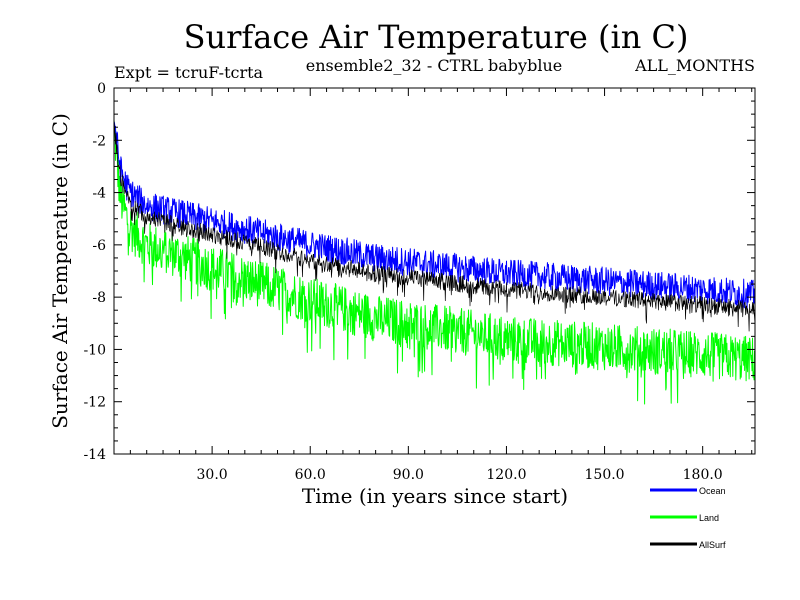 The height and width of the screenshot is (600, 800). I want to click on y-tick-label: -4, so click(99, 194).